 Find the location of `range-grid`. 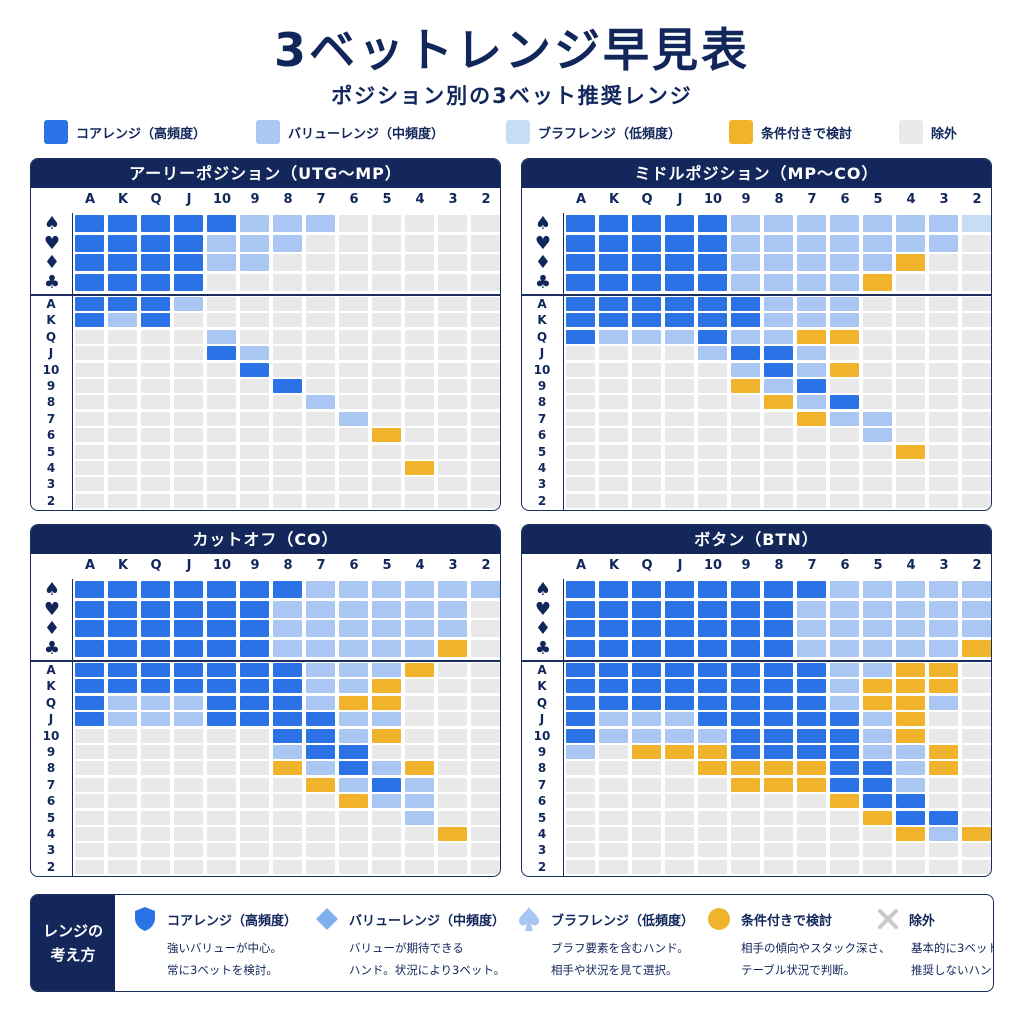

range-grid is located at coordinates (777, 361).